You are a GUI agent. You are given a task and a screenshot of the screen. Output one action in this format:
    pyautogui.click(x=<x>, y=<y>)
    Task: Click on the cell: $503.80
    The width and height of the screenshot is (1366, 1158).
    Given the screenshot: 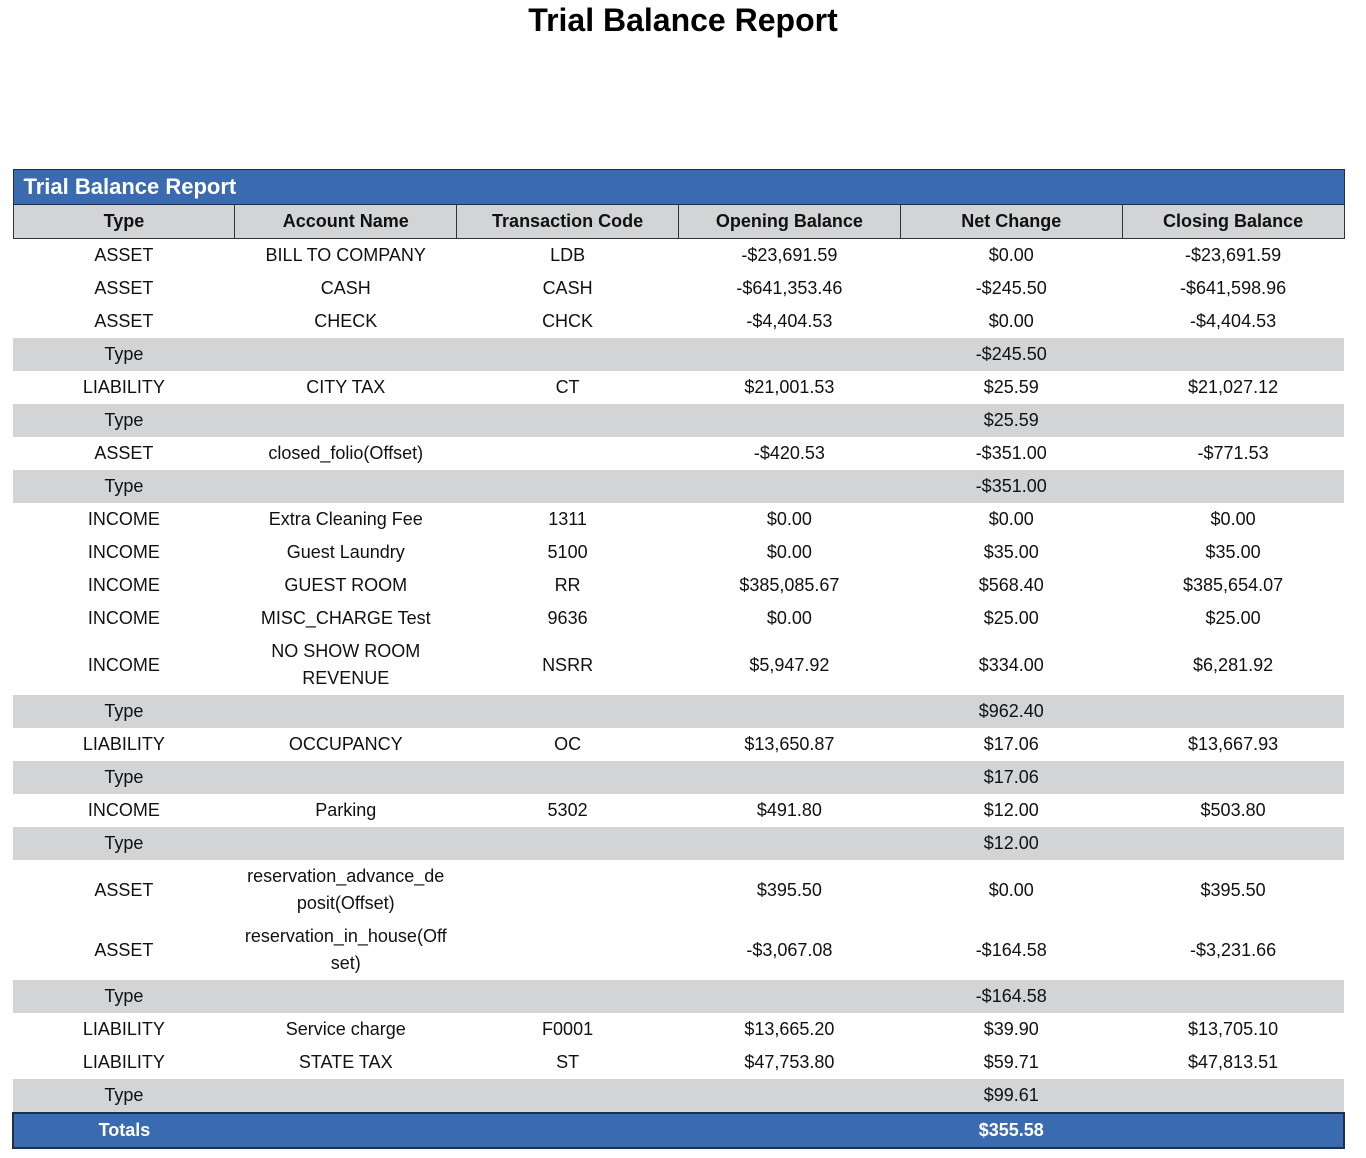 What is the action you would take?
    pyautogui.click(x=1233, y=810)
    